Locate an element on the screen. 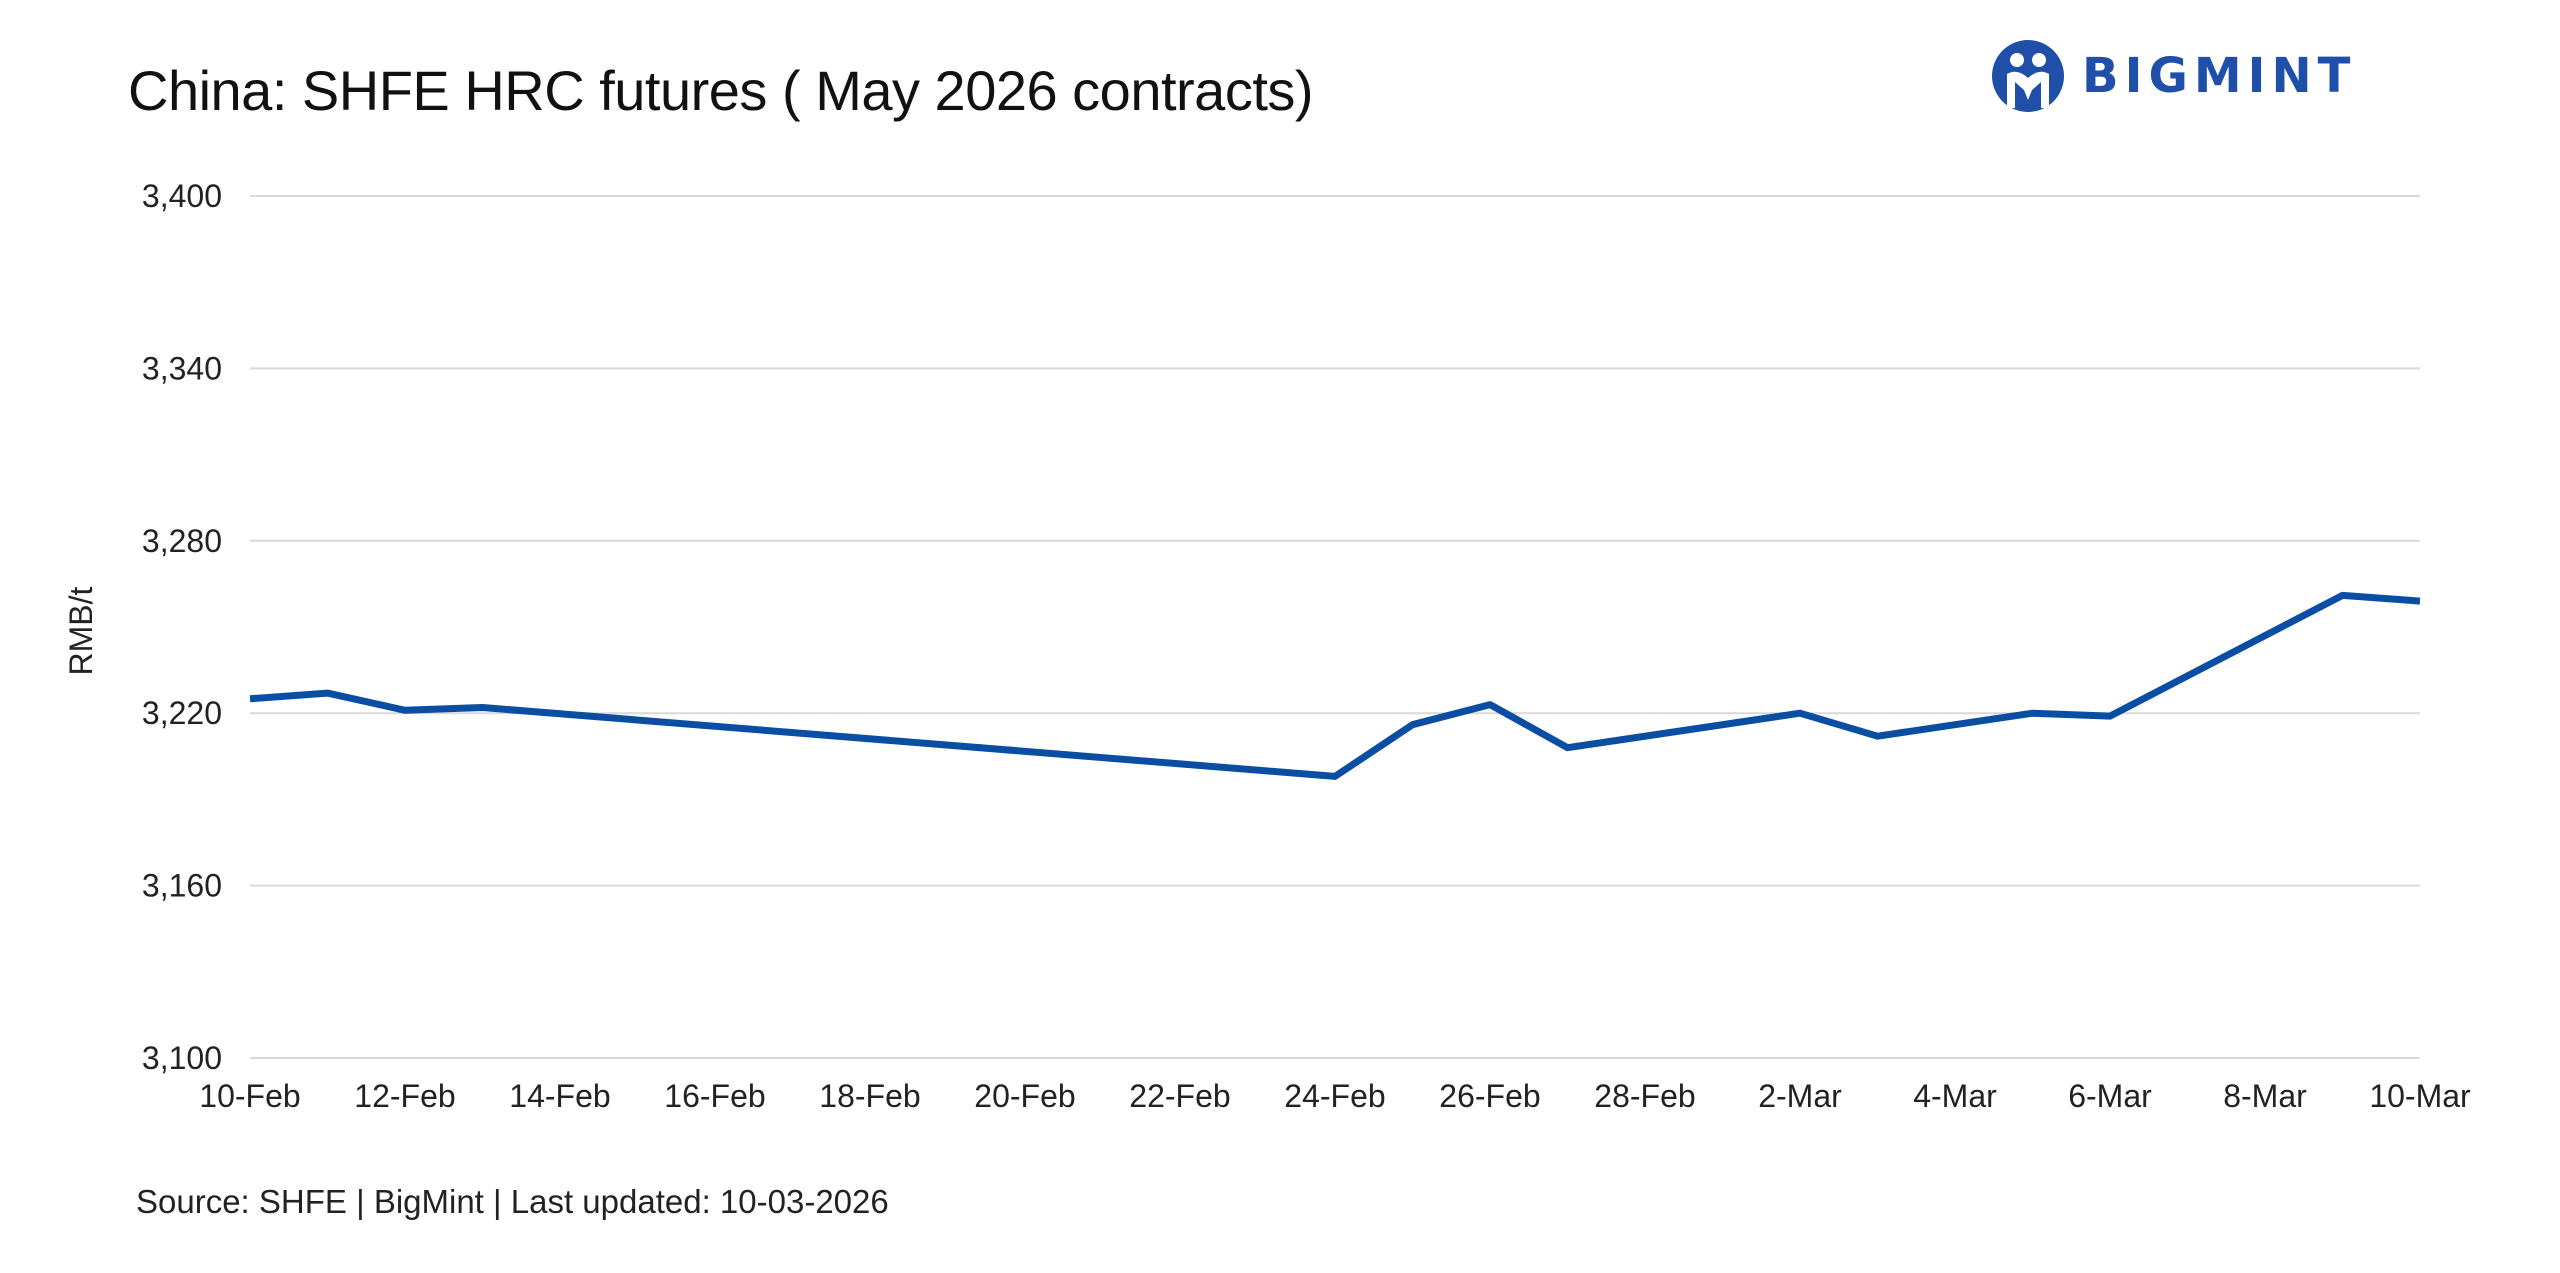 The image size is (2560, 1273). y-tick-label: 3,280 is located at coordinates (182, 541).